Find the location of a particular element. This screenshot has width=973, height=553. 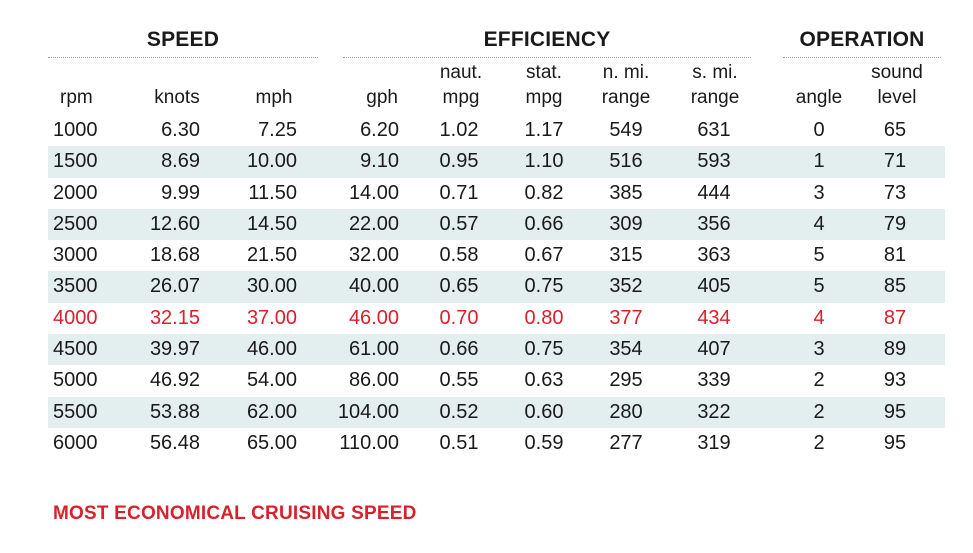

cell-nmpg: 0.57 is located at coordinates (459, 223).